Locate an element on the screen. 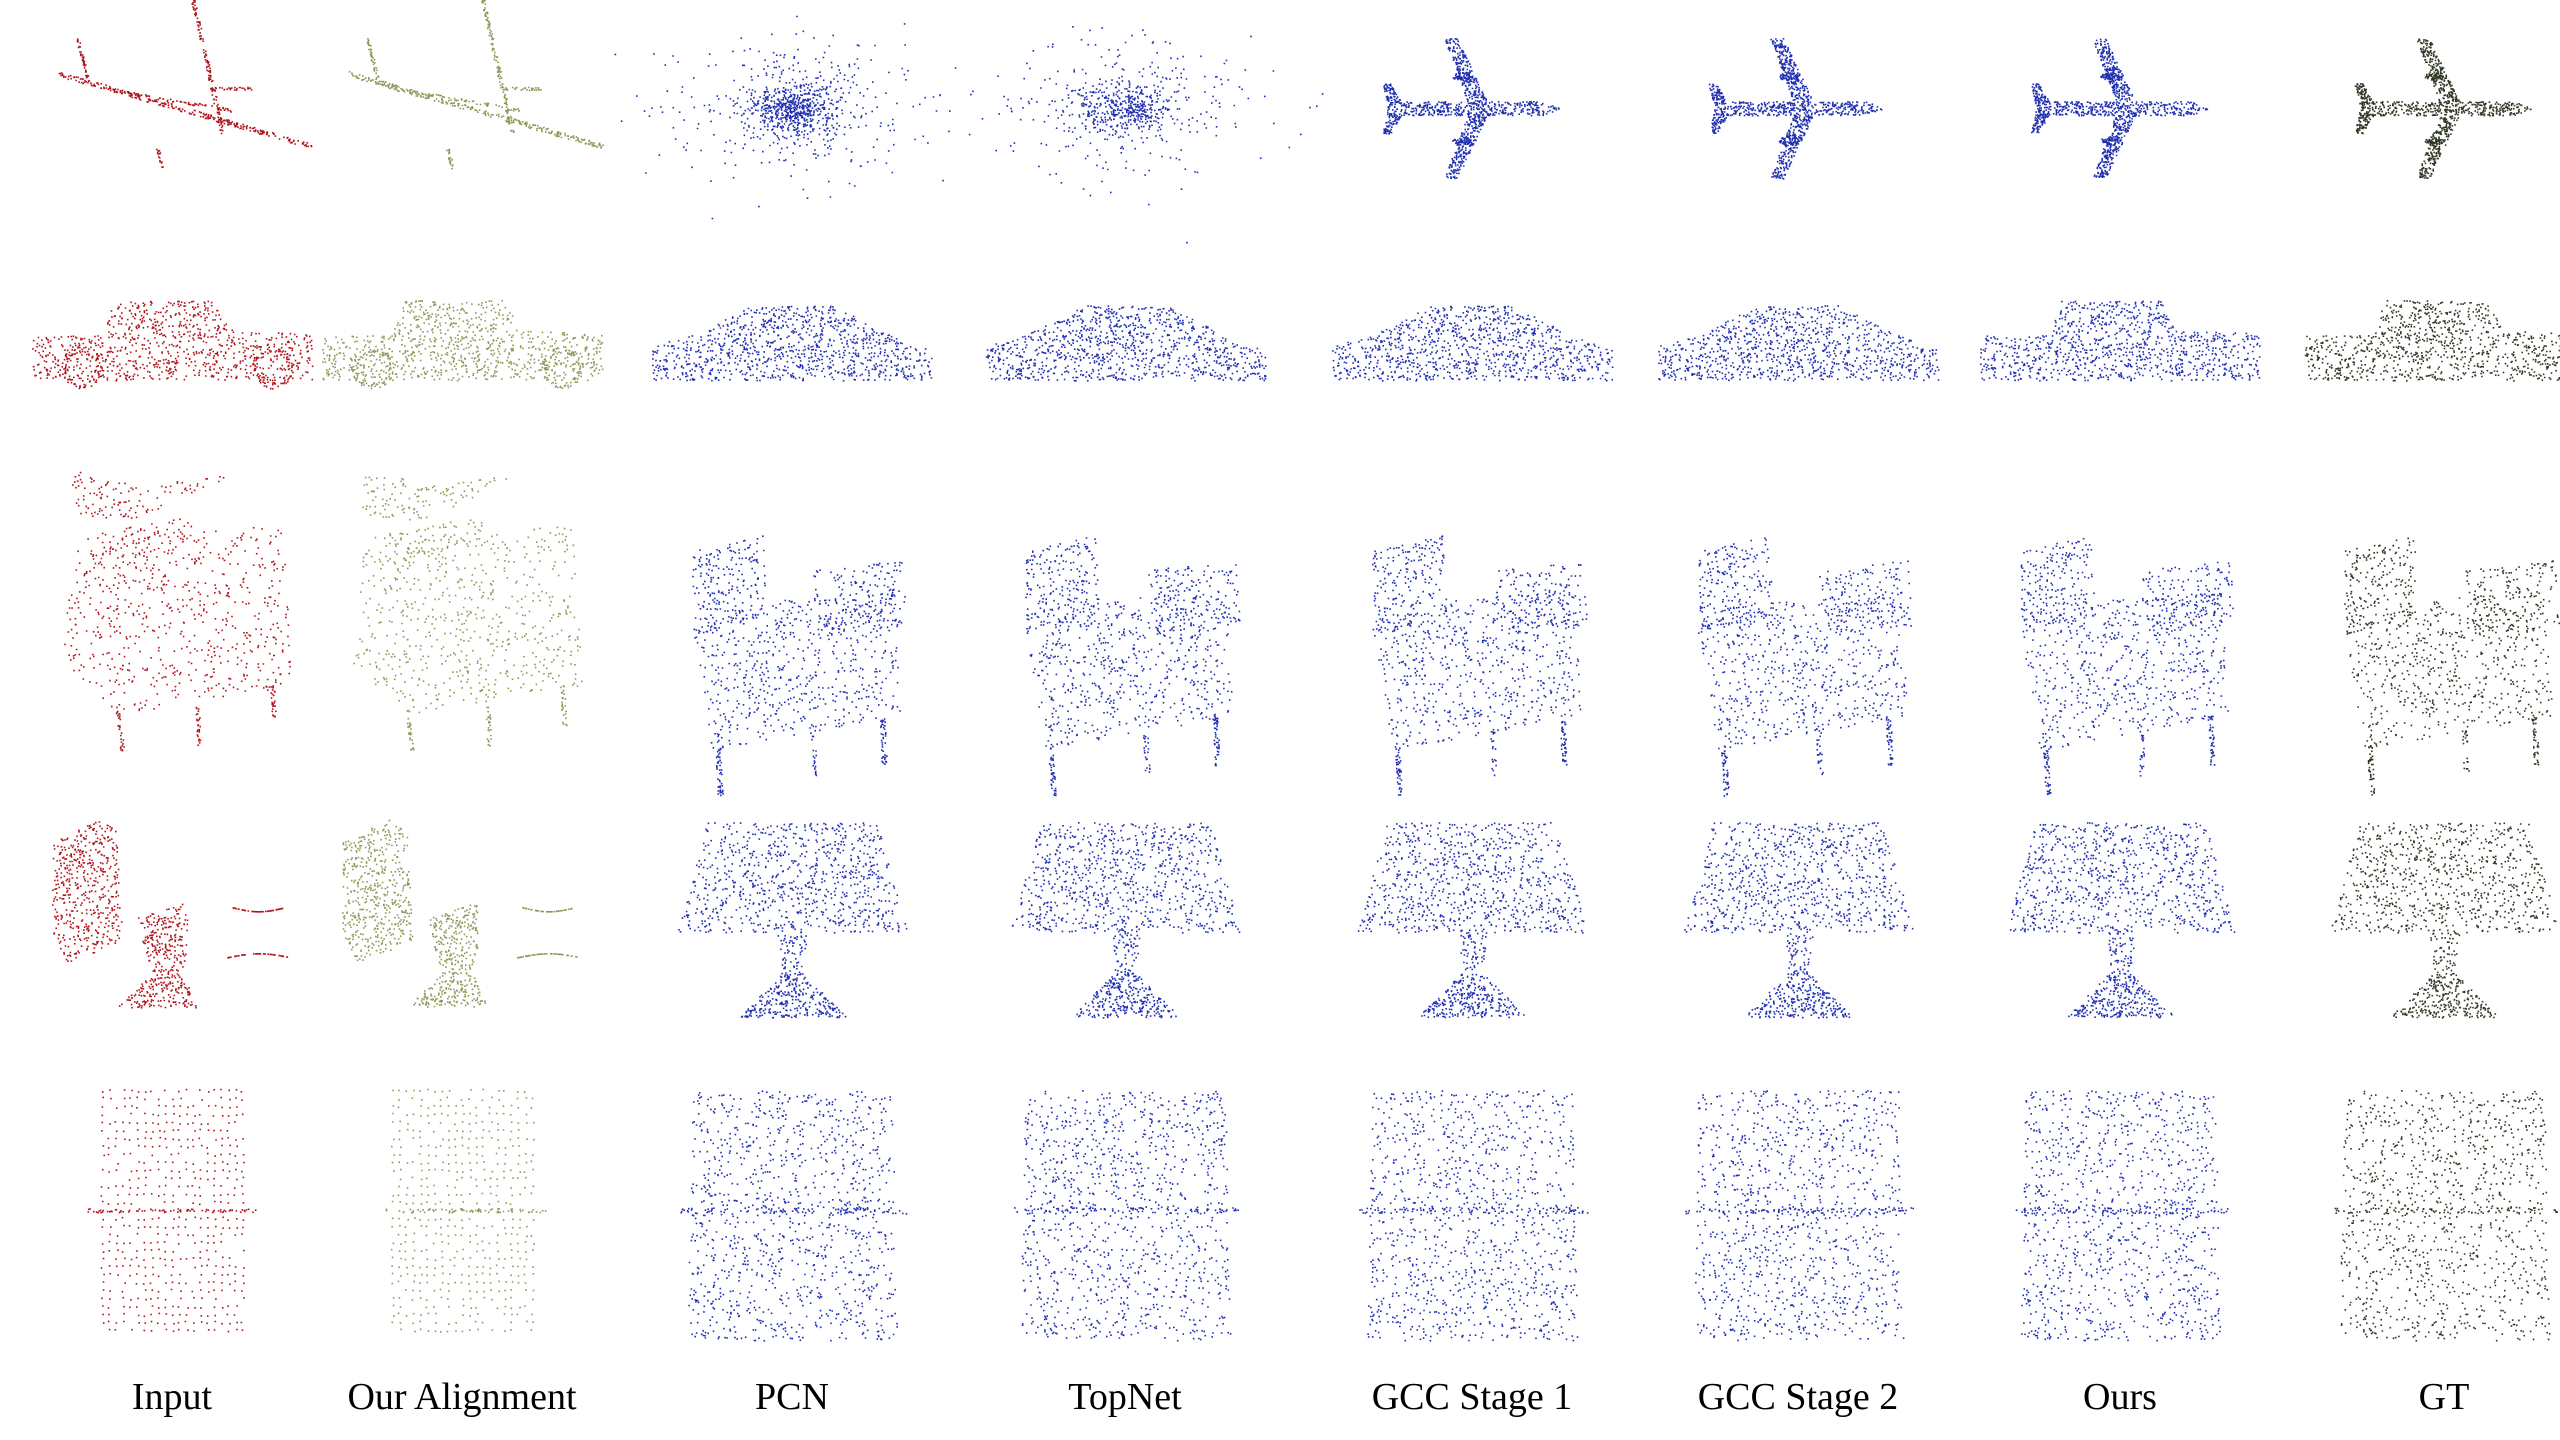 Image resolution: width=2560 pixels, height=1440 pixels. point-cloud-chair-gcc1 is located at coordinates (1480, 665).